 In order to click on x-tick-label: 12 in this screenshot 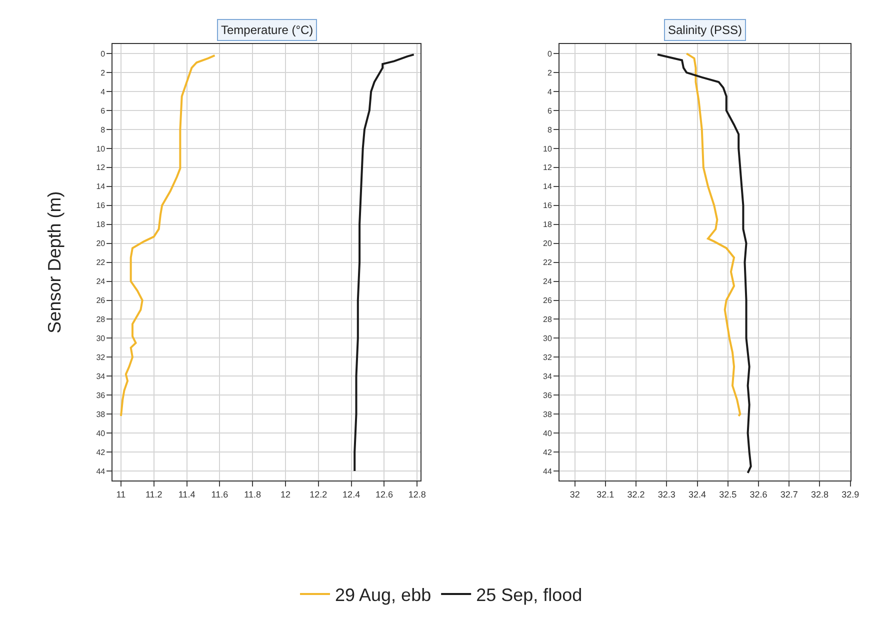, I will do `click(285, 494)`.